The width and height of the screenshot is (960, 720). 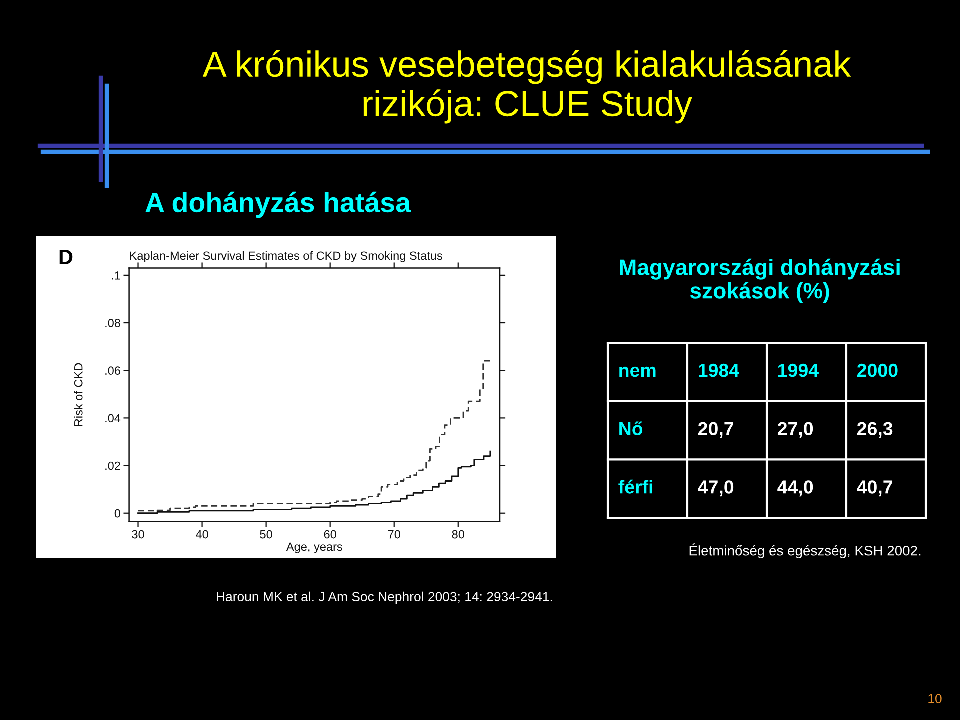 What do you see at coordinates (805, 551) in the screenshot?
I see `text: Életminőség és egészség, KSH 2002.` at bounding box center [805, 551].